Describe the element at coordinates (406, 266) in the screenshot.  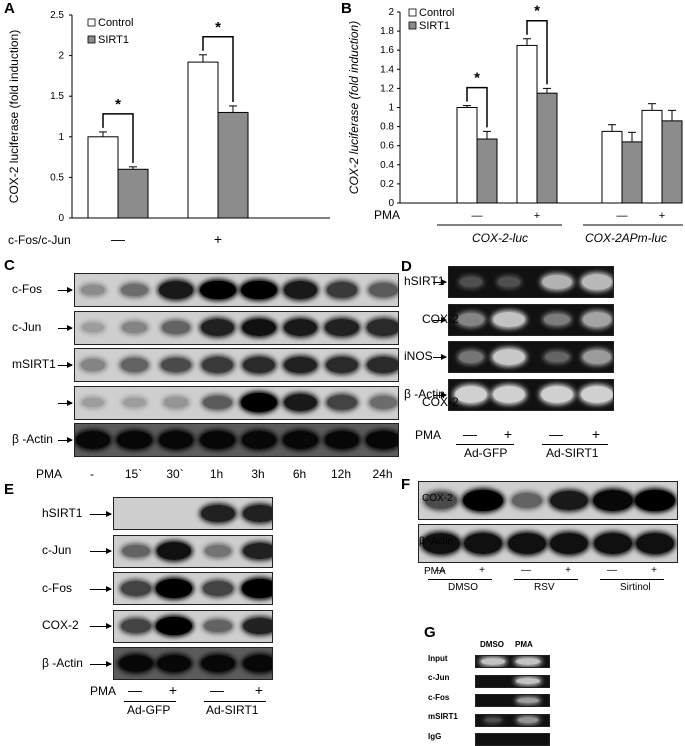
I see `panel-letter-d: D` at that location.